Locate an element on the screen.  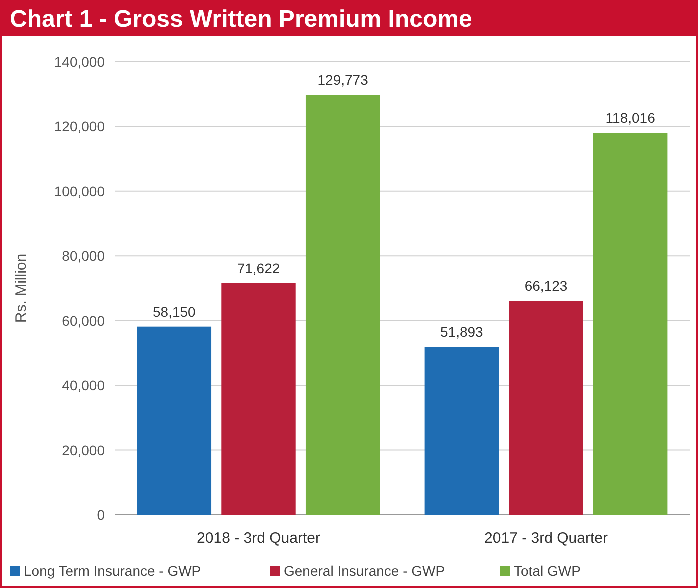
text: 129,773 is located at coordinates (343, 80).